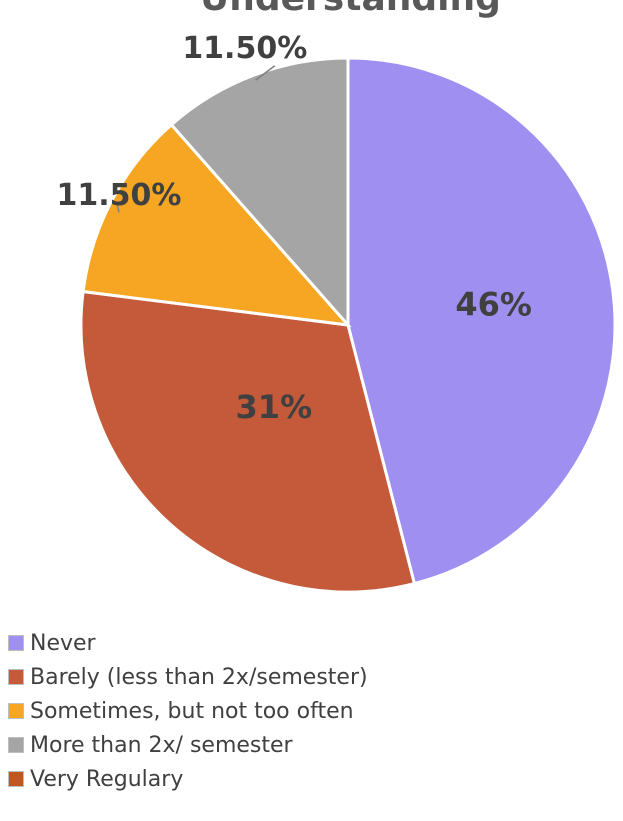 The image size is (623, 821). Describe the element at coordinates (244, 48) in the screenshot. I see `data-label-more-than-2x: 11.50%` at that location.